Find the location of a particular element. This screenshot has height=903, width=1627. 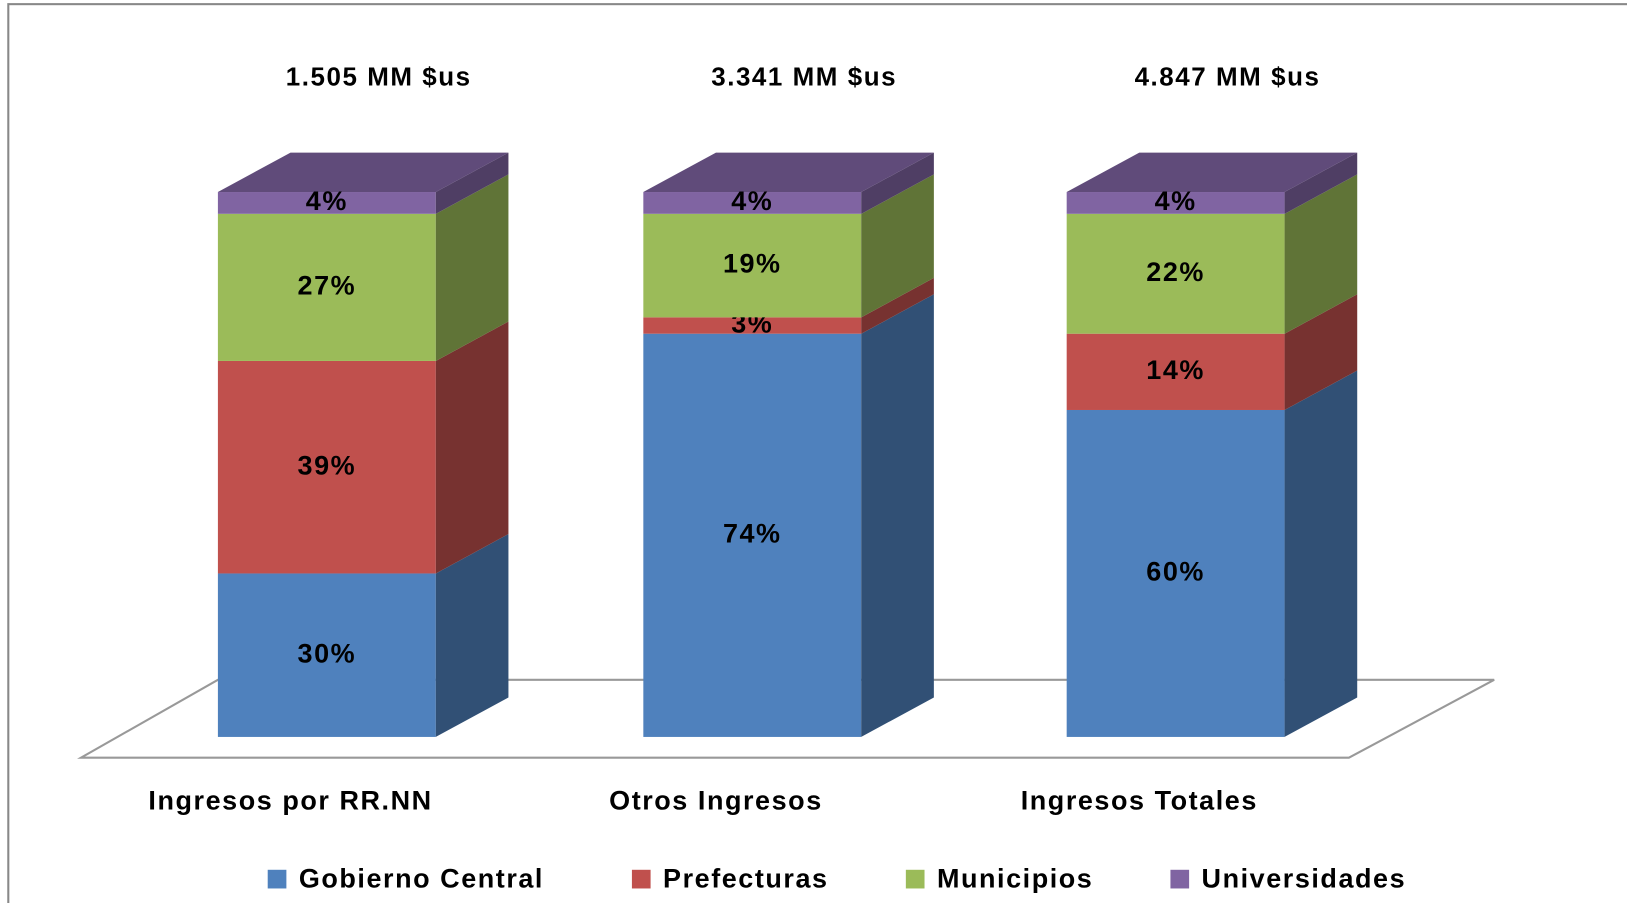

x-tick-label: Ingresos Totales is located at coordinates (1139, 800).